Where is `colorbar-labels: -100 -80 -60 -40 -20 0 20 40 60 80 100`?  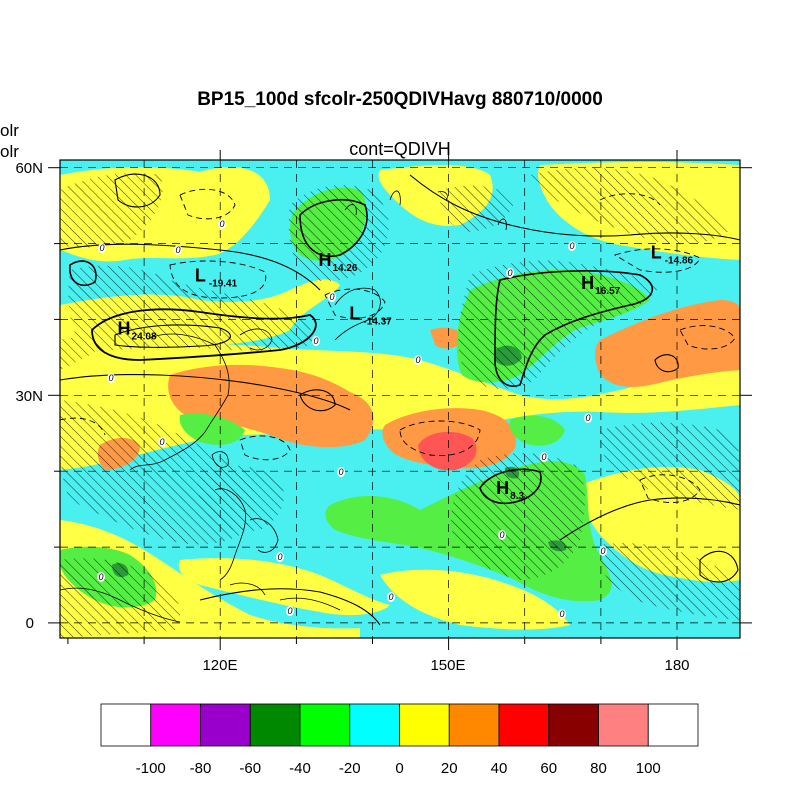
colorbar-labels: -100 -80 -60 -40 -20 0 20 40 60 80 100 is located at coordinates (398, 768).